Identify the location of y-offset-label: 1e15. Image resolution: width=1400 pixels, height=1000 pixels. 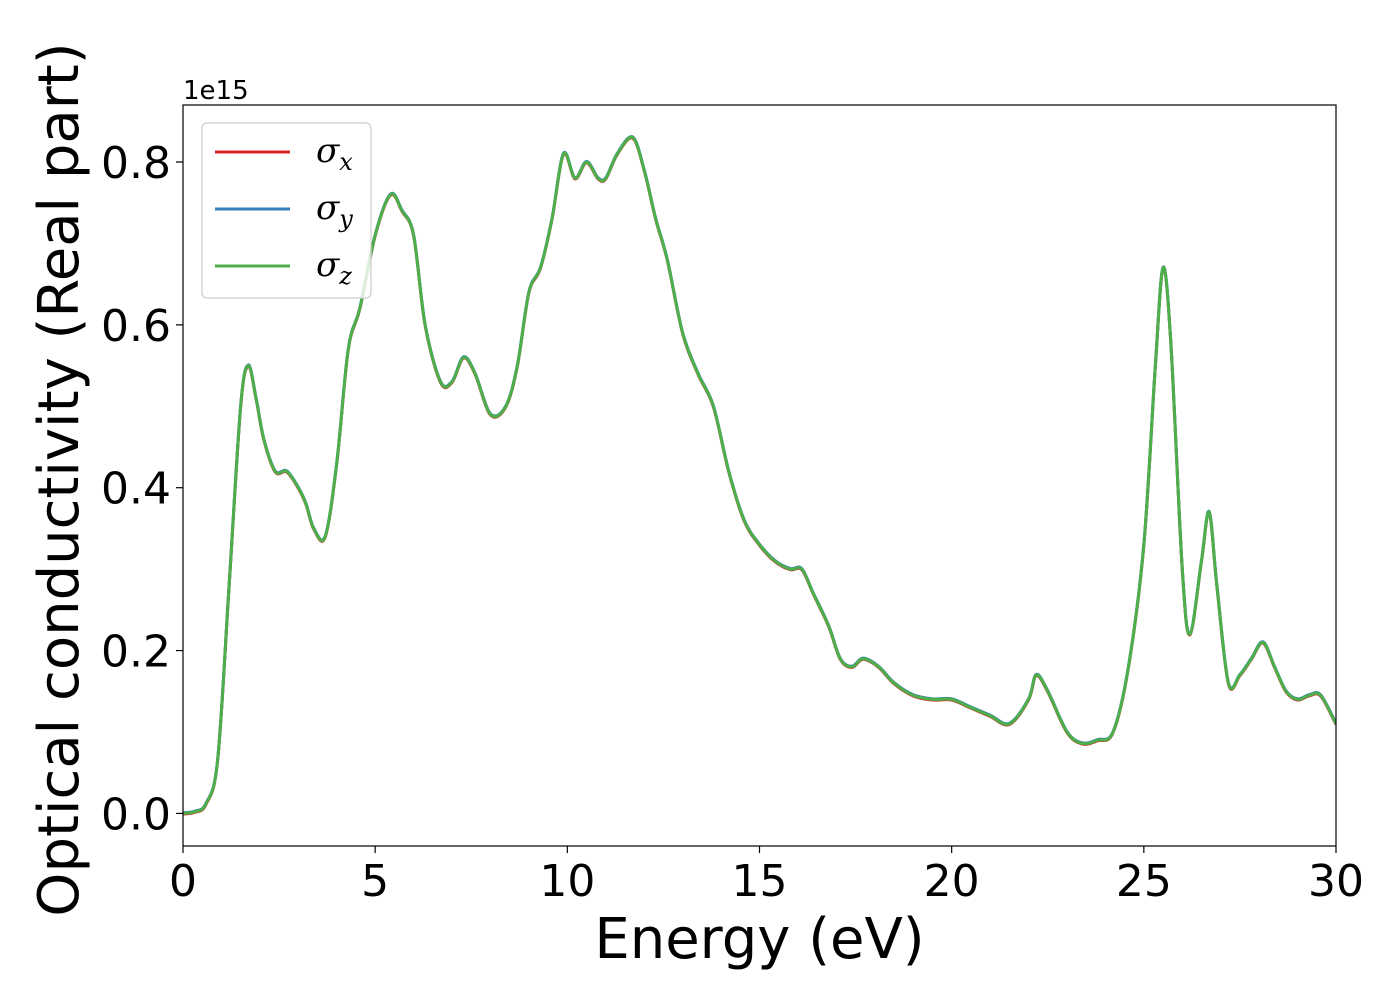
(216, 91).